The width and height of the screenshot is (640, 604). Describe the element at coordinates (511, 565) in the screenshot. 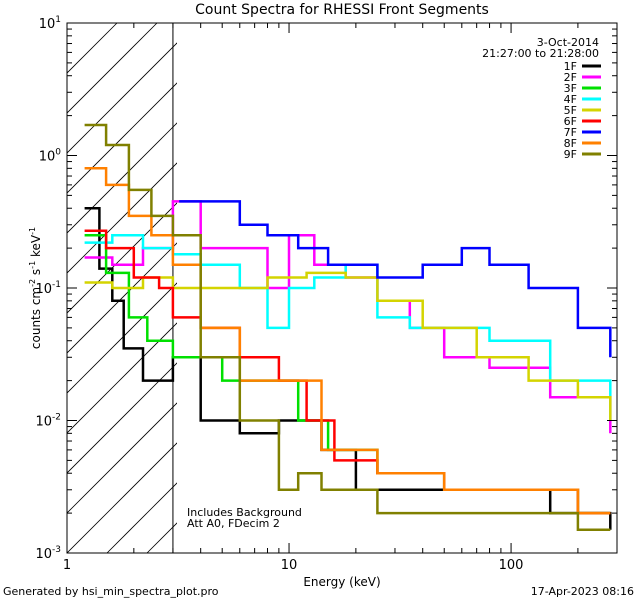

I see `x-tick-label-100: 100` at that location.